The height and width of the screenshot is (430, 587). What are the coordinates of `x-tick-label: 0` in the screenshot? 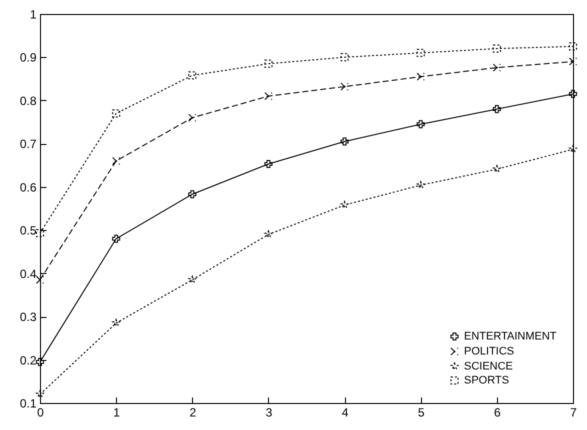 It's located at (40, 413).